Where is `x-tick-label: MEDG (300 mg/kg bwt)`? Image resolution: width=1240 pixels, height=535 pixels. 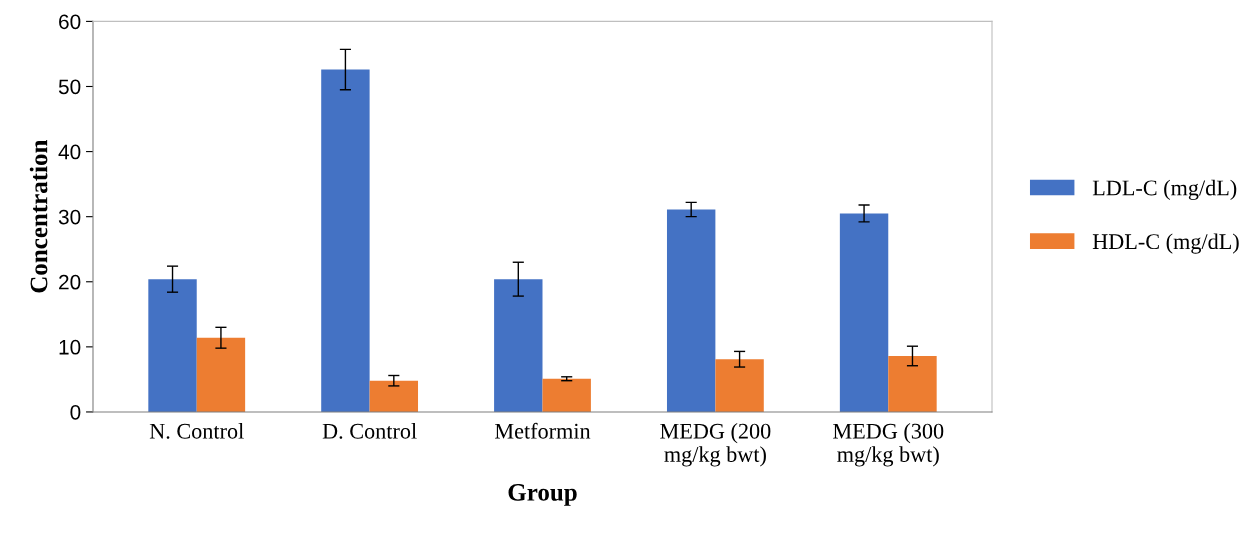
x-tick-label: MEDG (300 mg/kg bwt) is located at coordinates (888, 445).